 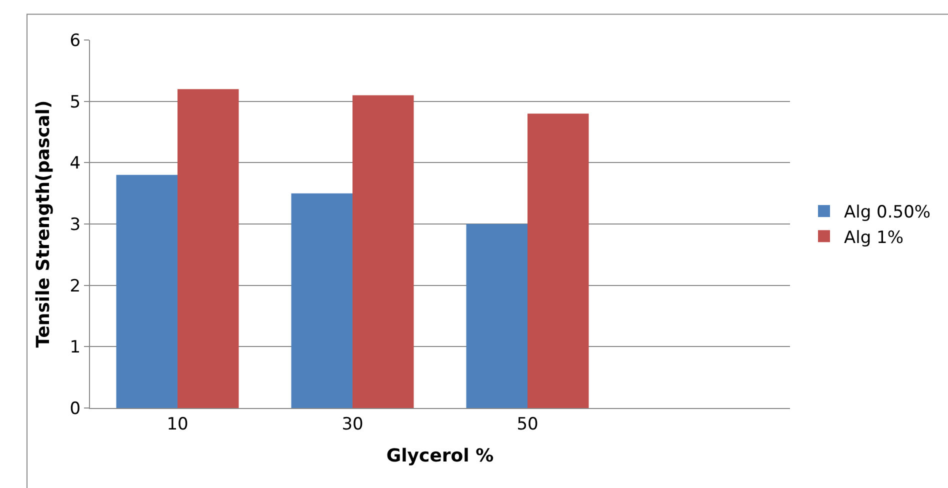 What do you see at coordinates (874, 238) in the screenshot?
I see `legend-label: Alg 1%` at bounding box center [874, 238].